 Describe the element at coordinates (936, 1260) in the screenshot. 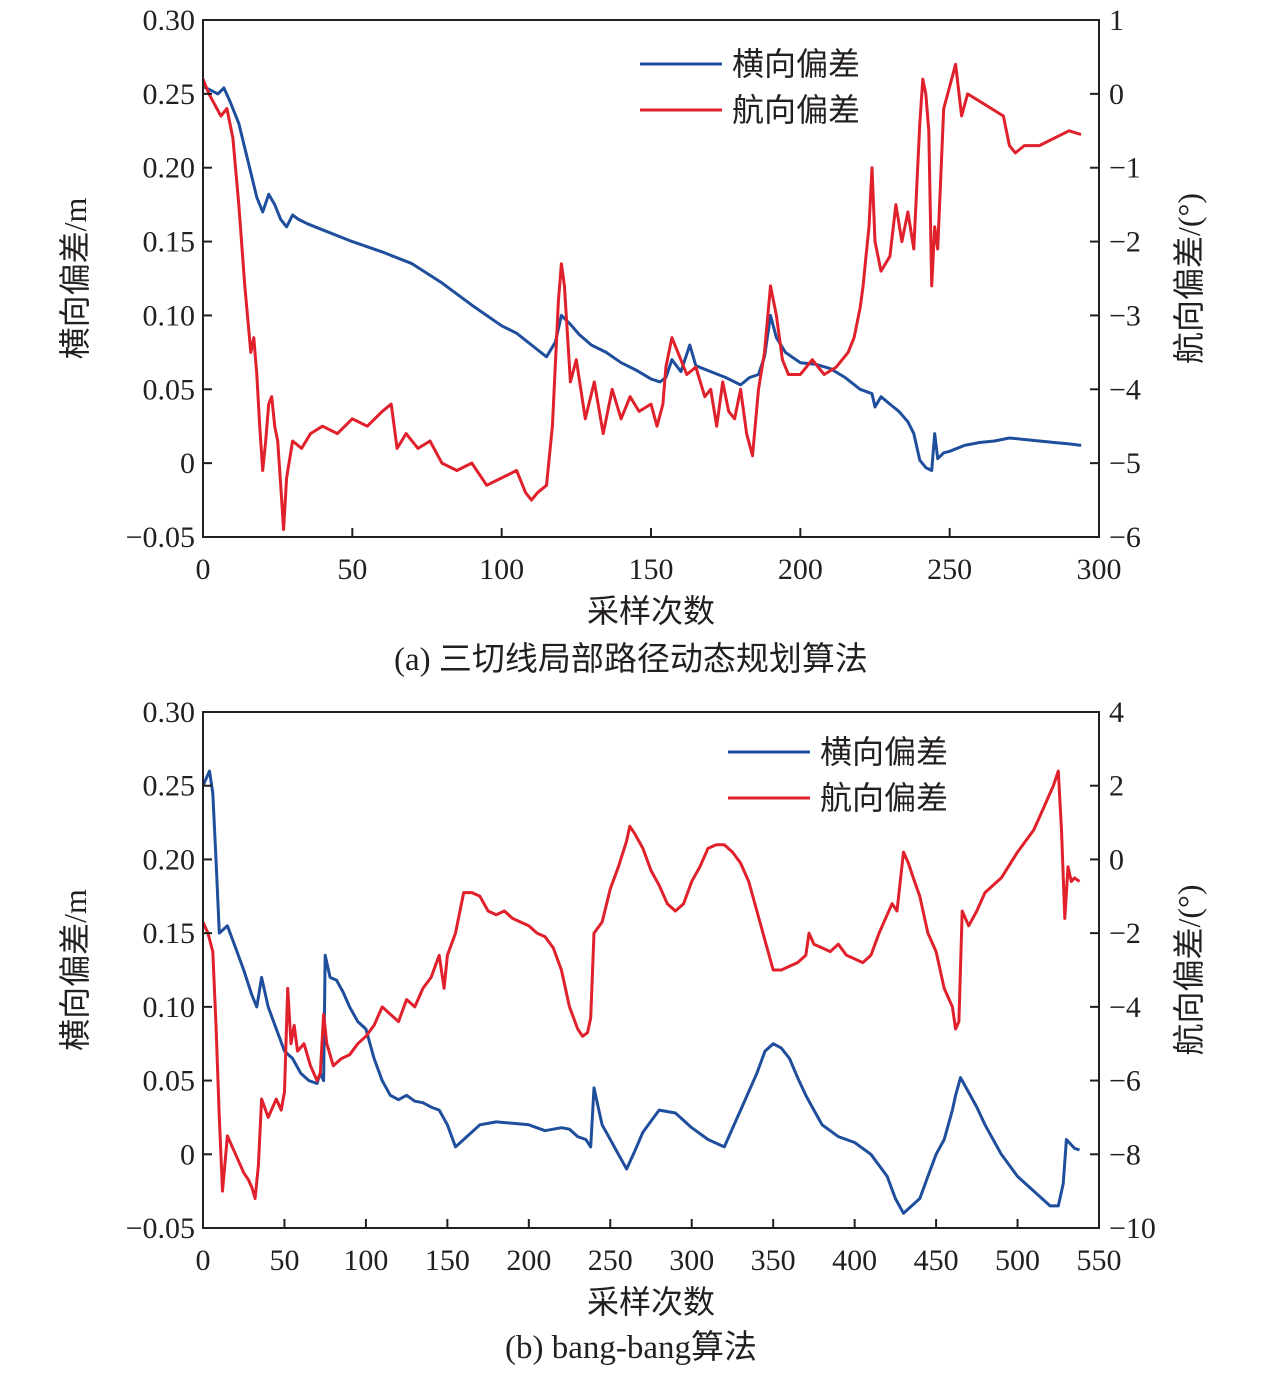

I see `x-tick-label: 450` at that location.